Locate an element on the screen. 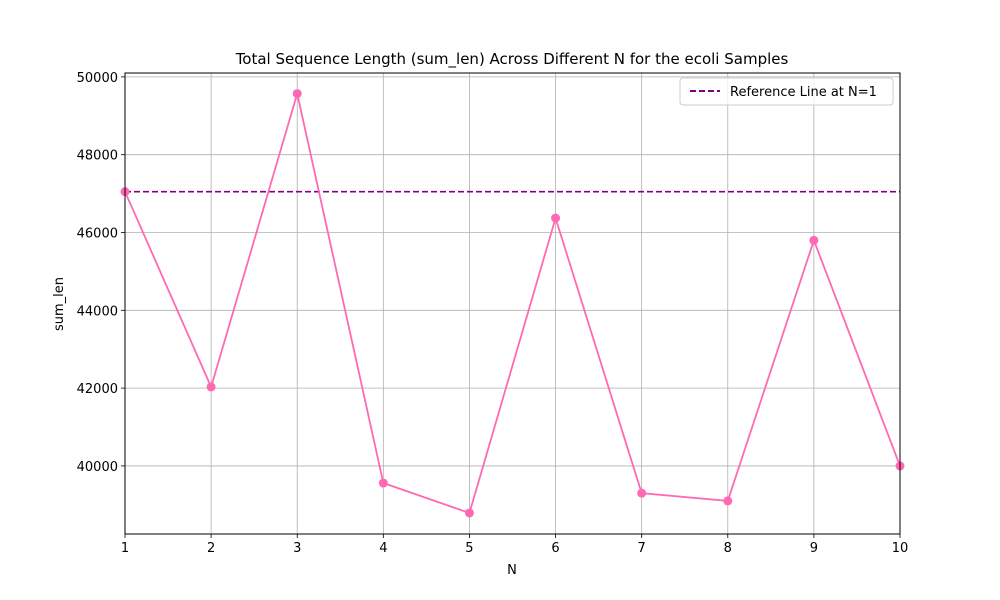 The height and width of the screenshot is (600, 1000). y-tick-label: 50000 is located at coordinates (97, 78).